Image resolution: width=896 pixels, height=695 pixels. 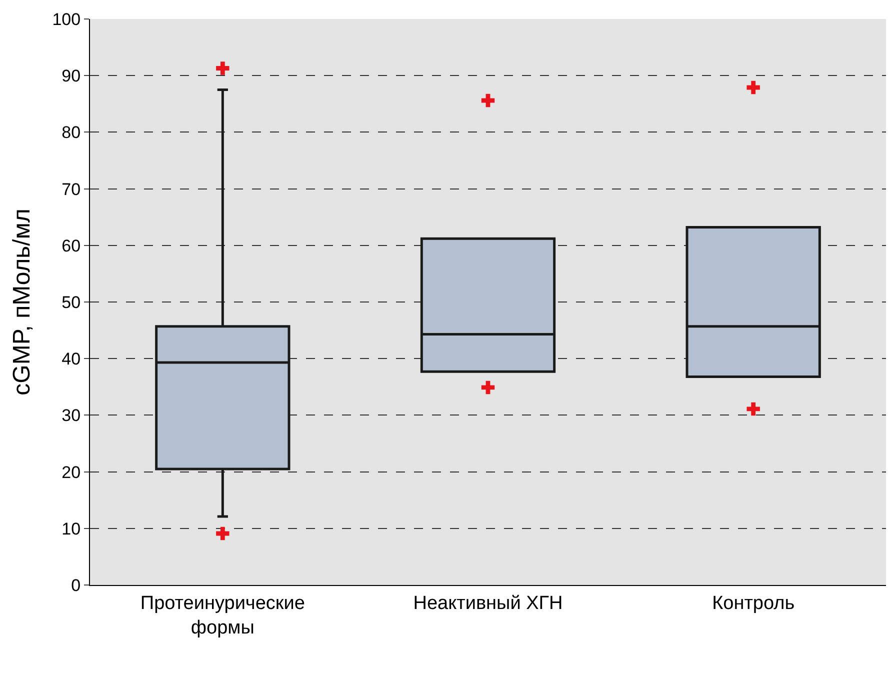 I want to click on y-axis-title: cGMP, пМоль/мл, so click(x=22, y=302).